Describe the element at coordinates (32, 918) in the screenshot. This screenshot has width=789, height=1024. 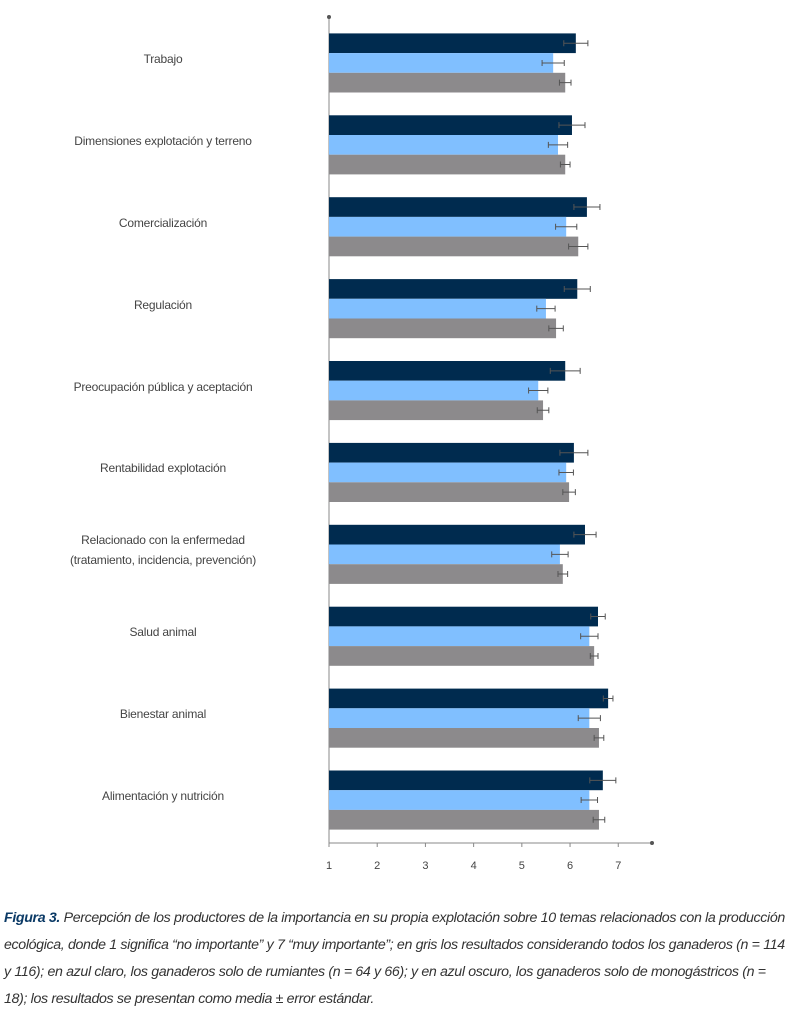
I see `caption-label: Figura 3.` at that location.